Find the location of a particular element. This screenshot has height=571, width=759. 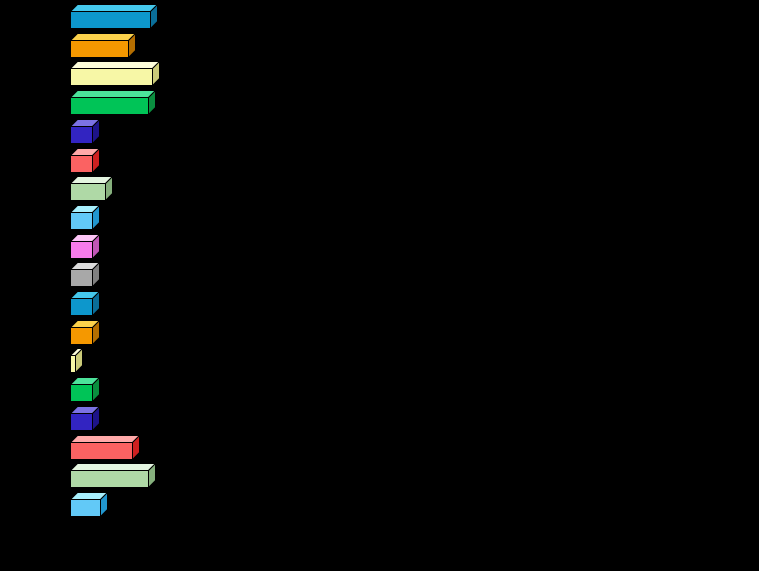

bar-11-geometry is located at coordinates (85, 304).